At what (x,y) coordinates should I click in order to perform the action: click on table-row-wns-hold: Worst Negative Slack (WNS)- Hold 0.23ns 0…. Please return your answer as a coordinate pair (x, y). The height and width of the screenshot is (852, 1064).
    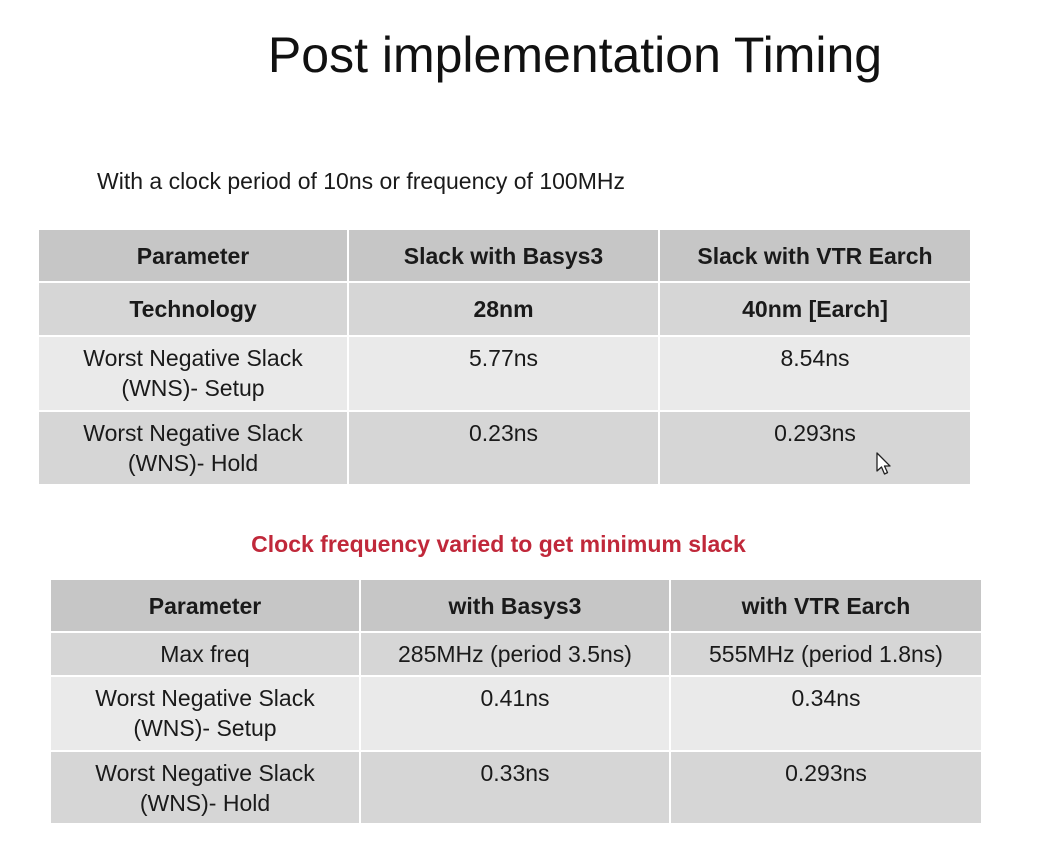
    Looking at the image, I should click on (504, 447).